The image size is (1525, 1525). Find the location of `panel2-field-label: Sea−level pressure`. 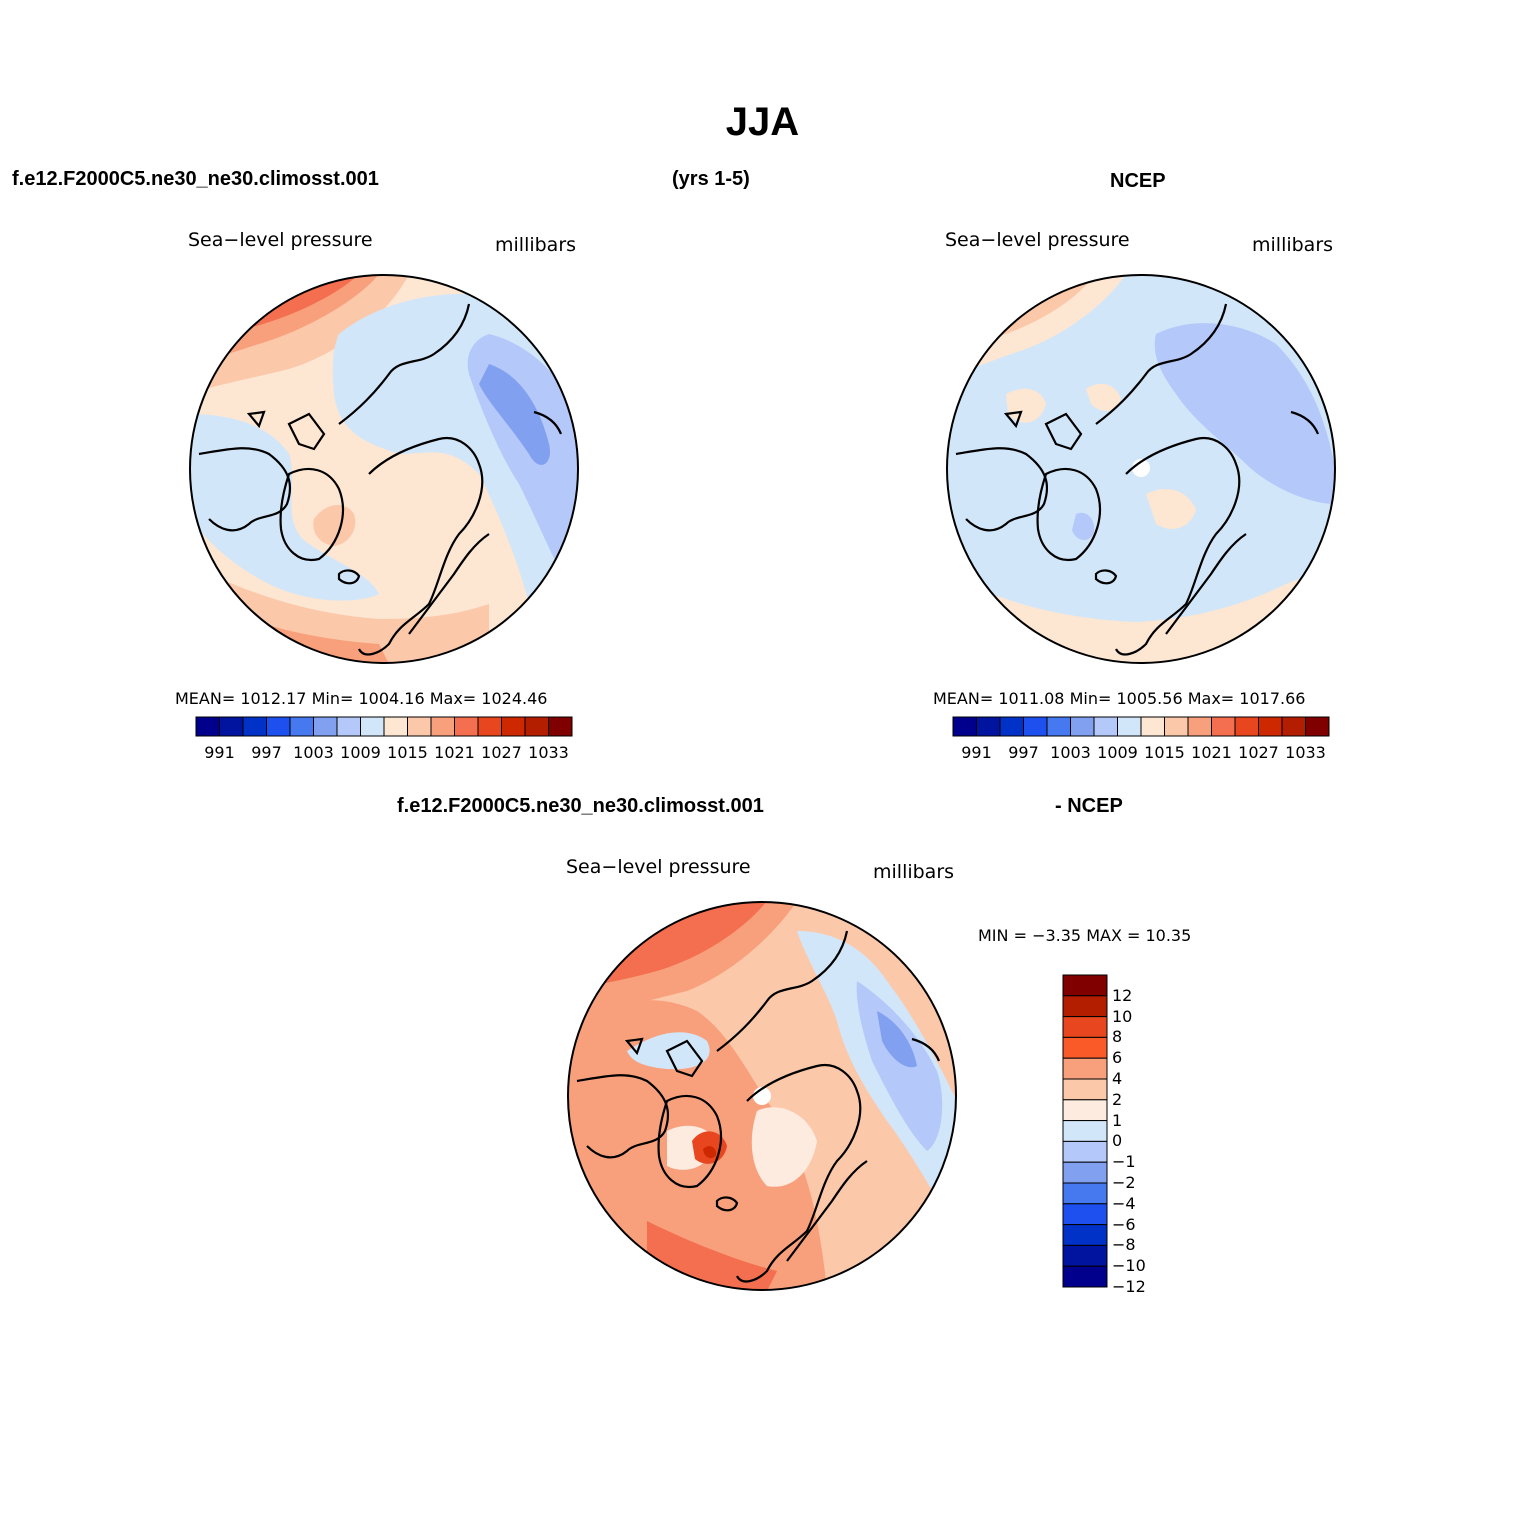

panel2-field-label: Sea−level pressure is located at coordinates (1037, 240).